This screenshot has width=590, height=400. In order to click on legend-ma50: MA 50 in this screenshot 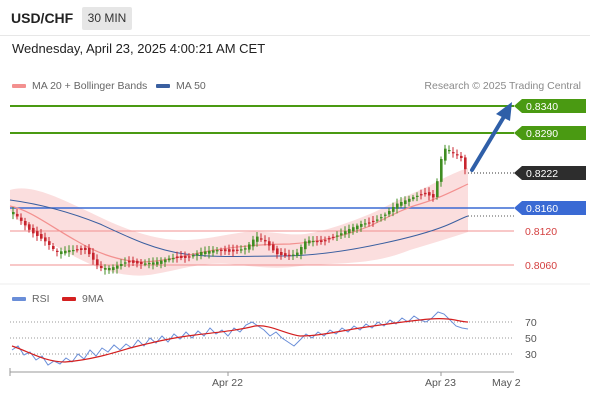, I will do `click(181, 86)`.